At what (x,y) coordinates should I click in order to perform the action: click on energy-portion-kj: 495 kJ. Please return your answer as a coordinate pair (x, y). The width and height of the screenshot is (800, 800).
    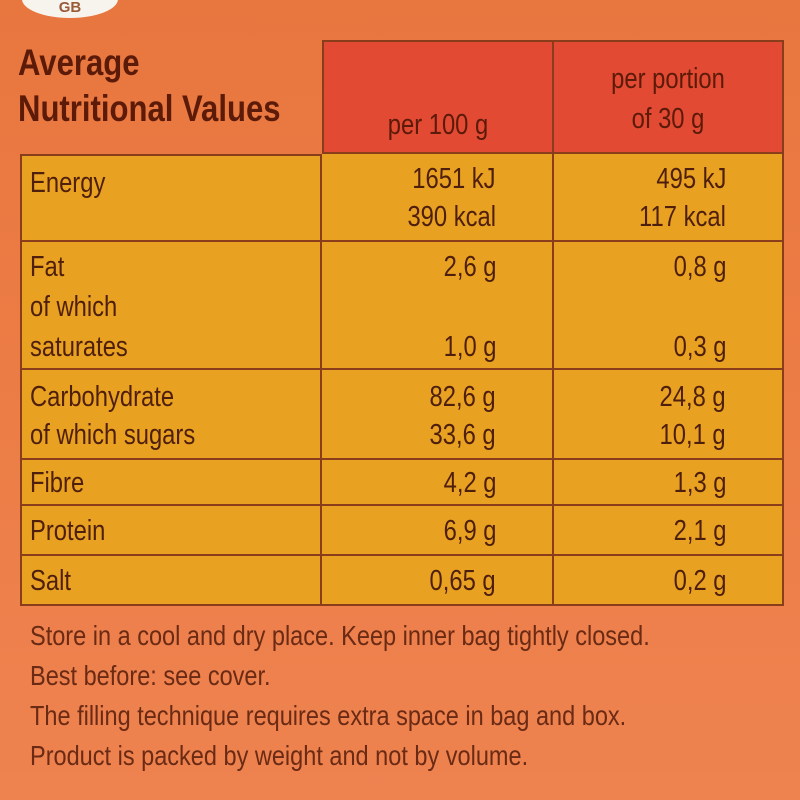
    Looking at the image, I should click on (690, 179).